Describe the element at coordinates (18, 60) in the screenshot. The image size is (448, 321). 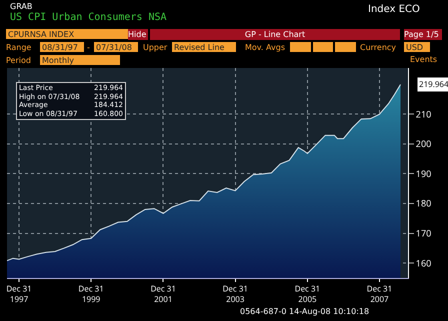
I see `text: Period` at that location.